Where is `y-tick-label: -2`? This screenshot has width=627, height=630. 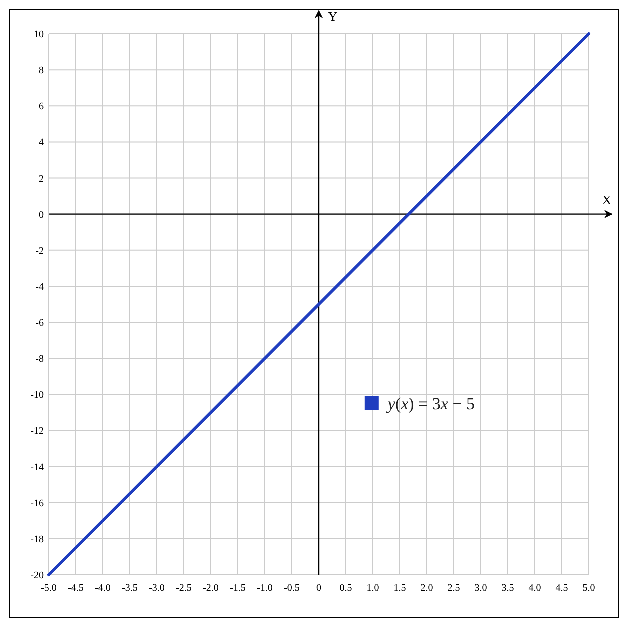
y-tick-label: -2 is located at coordinates (40, 251).